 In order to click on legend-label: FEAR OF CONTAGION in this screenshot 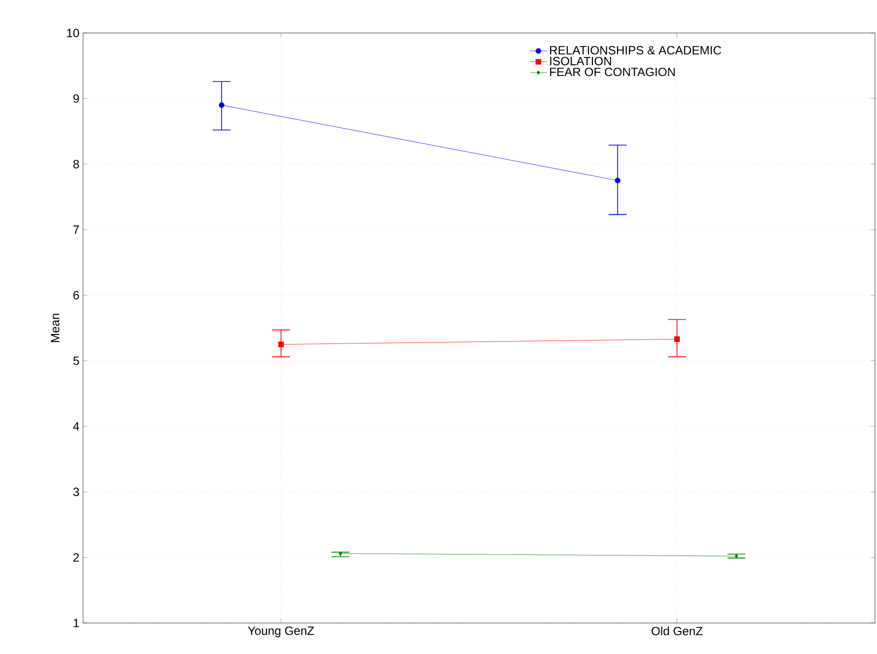, I will do `click(612, 72)`.